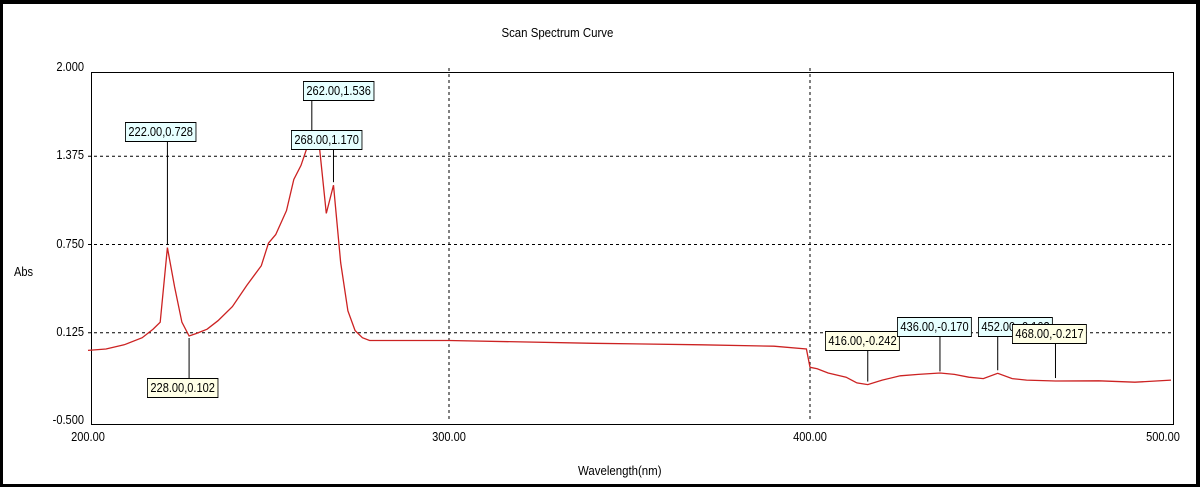  What do you see at coordinates (70, 243) in the screenshot?
I see `y-tick-label: 0.750` at bounding box center [70, 243].